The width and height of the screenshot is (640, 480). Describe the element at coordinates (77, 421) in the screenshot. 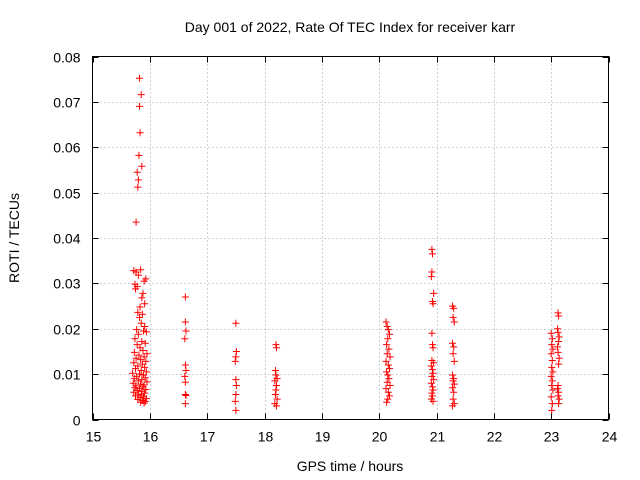

I see `y-tick-label: 0` at that location.